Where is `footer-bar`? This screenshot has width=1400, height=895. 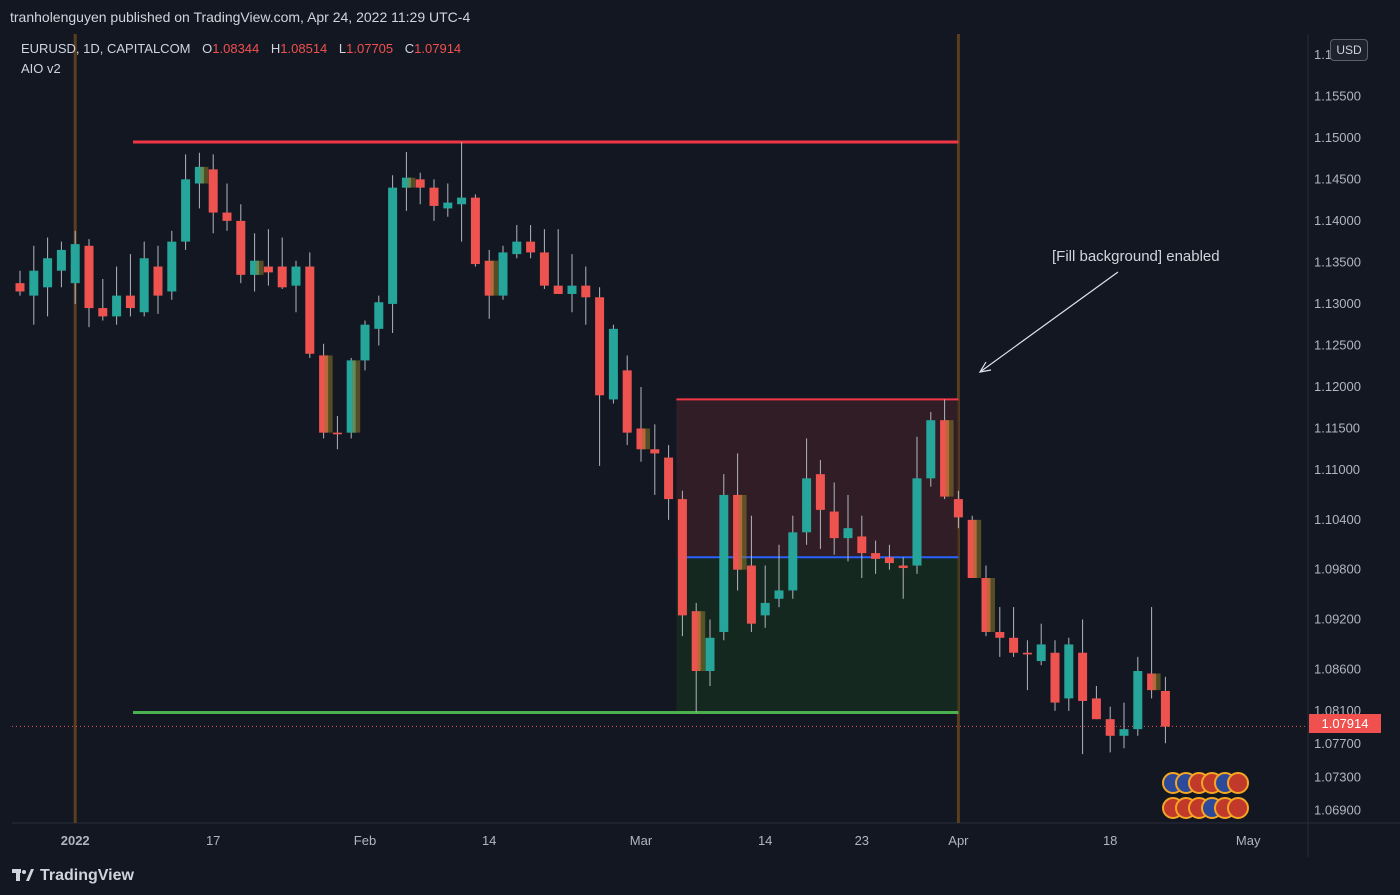 footer-bar is located at coordinates (700, 876).